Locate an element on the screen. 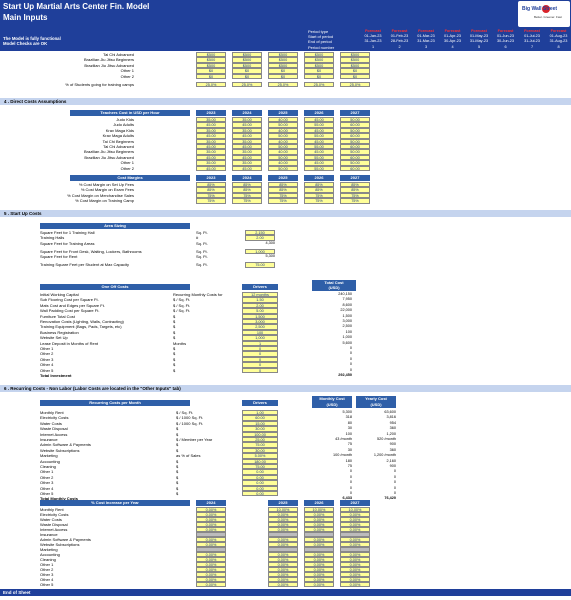  area-input: 4,300 is located at coordinates (260, 243).